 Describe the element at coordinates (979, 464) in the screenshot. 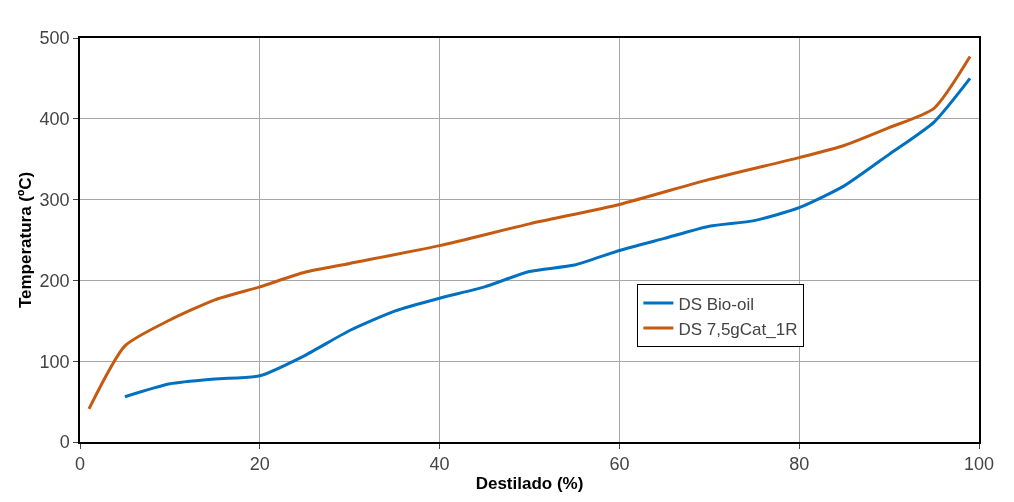

I see `x-tick-label: 100` at that location.